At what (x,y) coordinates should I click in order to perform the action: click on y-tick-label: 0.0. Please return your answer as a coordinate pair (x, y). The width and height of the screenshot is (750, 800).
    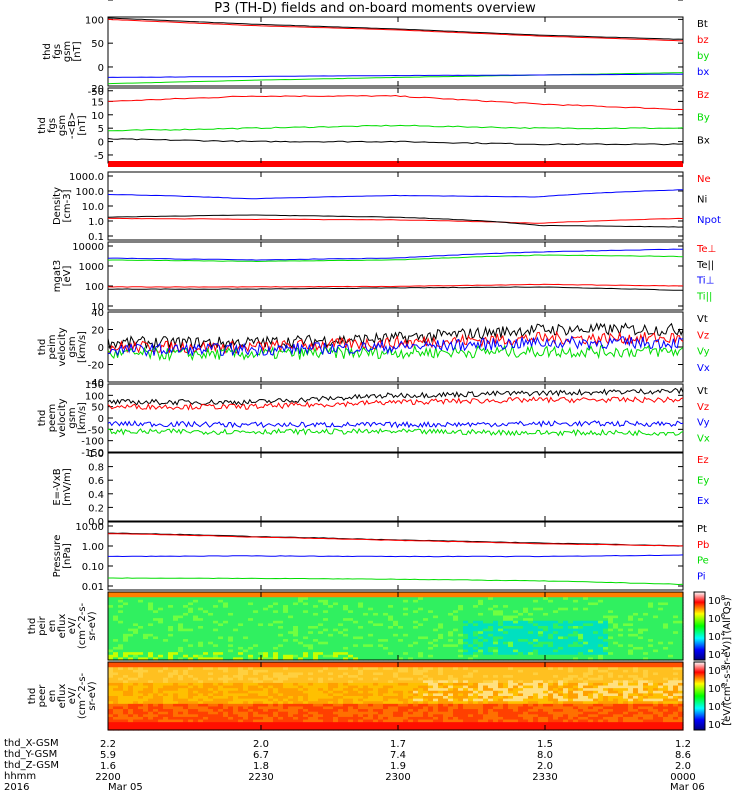
    Looking at the image, I should click on (96, 522).